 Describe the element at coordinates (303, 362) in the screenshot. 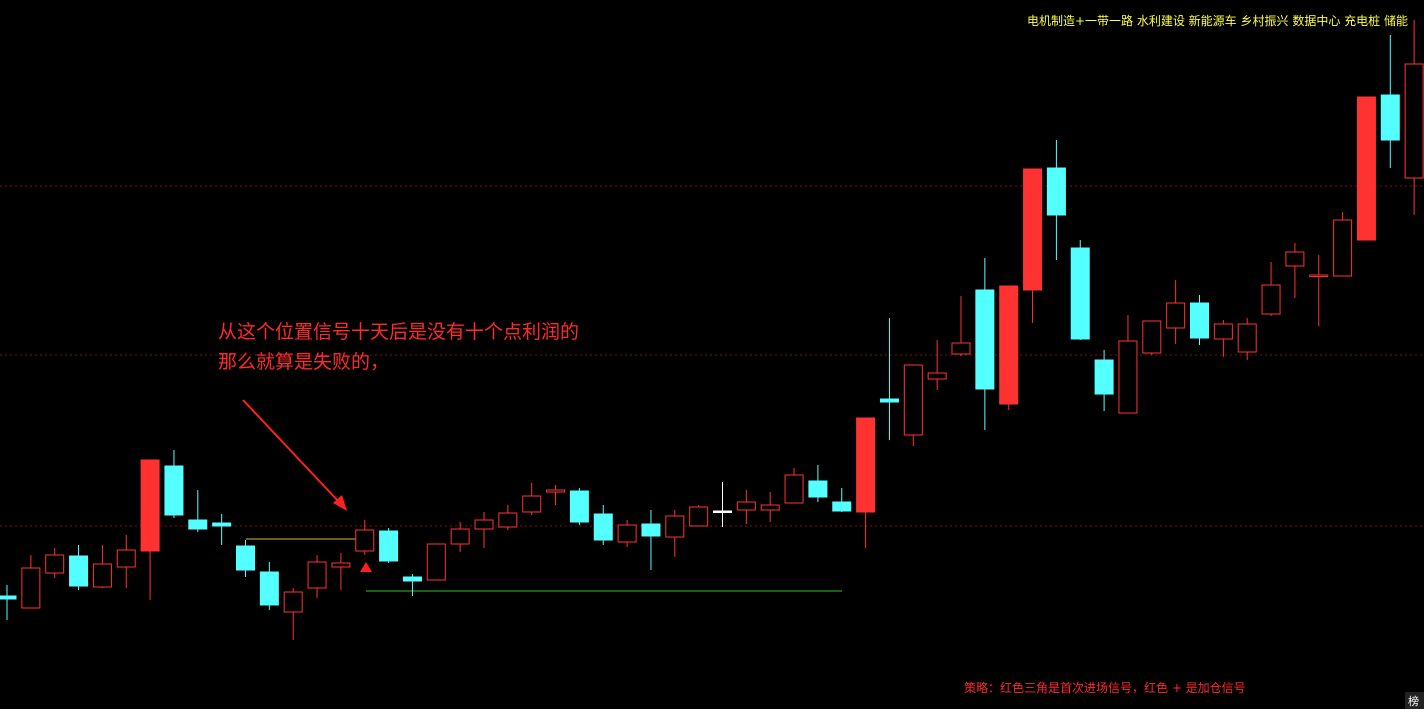

I see `annotation-line: 那么就算是失败的，` at that location.